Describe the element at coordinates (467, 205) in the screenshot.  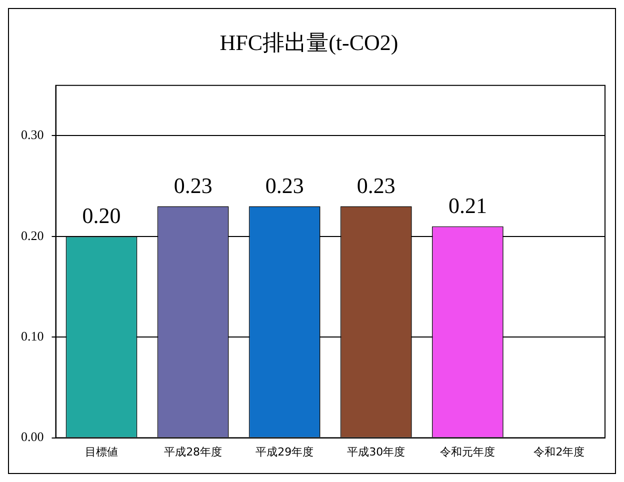
I see `data-label: 0.21` at that location.